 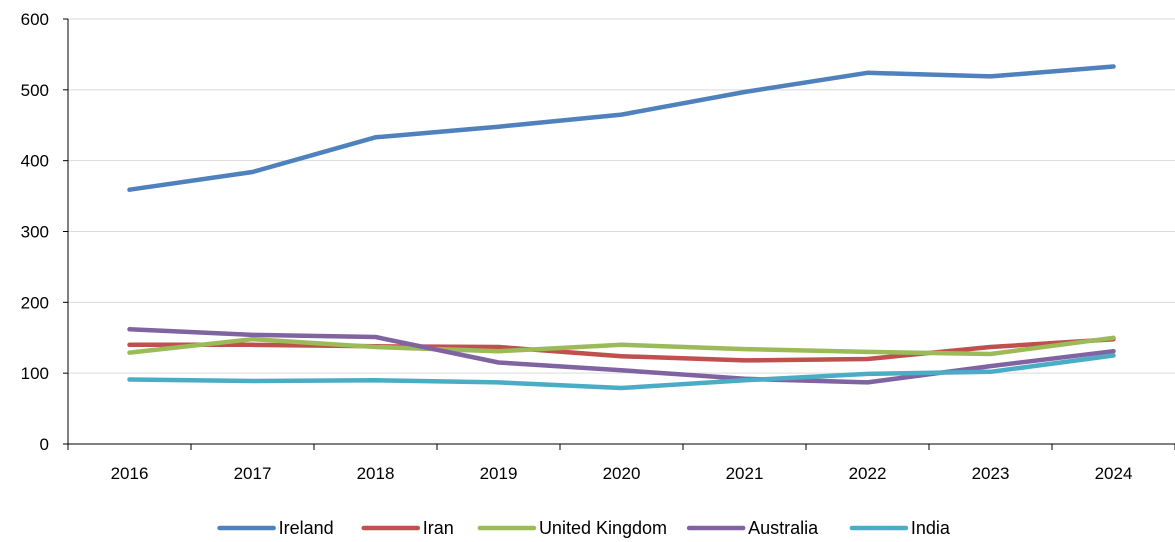 What do you see at coordinates (438, 528) in the screenshot?
I see `legend-label: Iran` at bounding box center [438, 528].